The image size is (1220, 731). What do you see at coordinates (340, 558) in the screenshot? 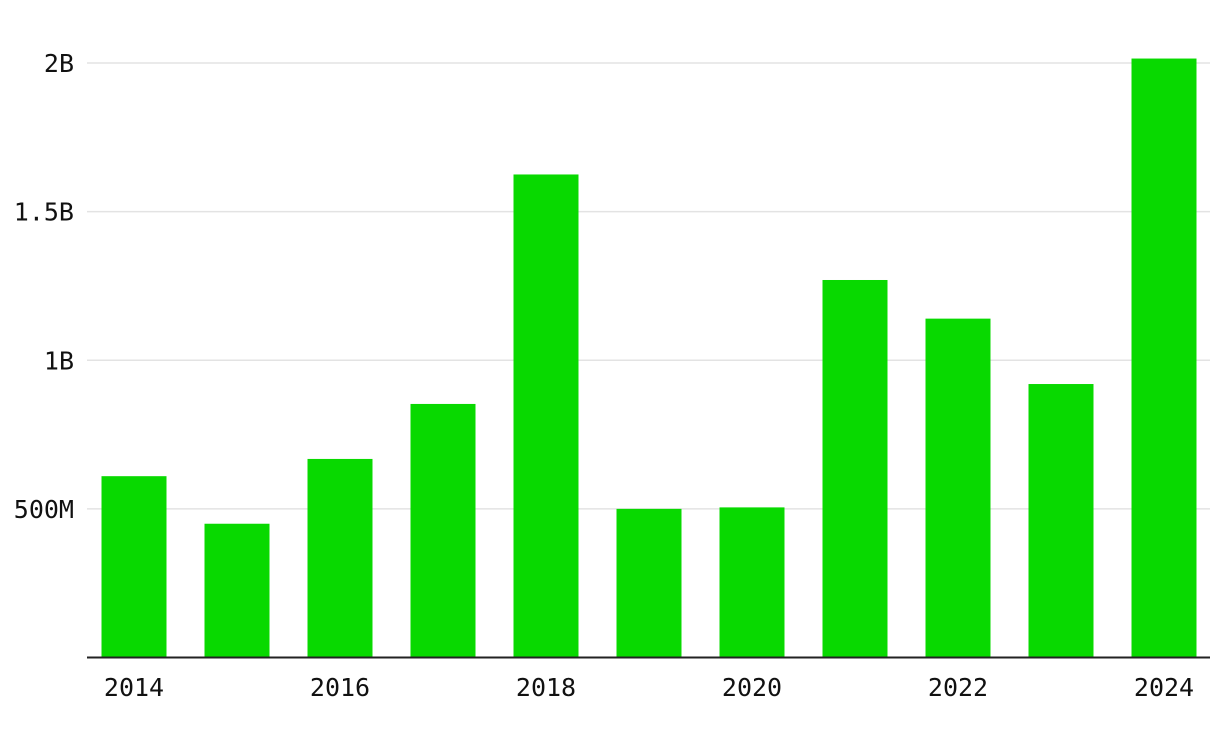
I see `bar-2016` at bounding box center [340, 558].